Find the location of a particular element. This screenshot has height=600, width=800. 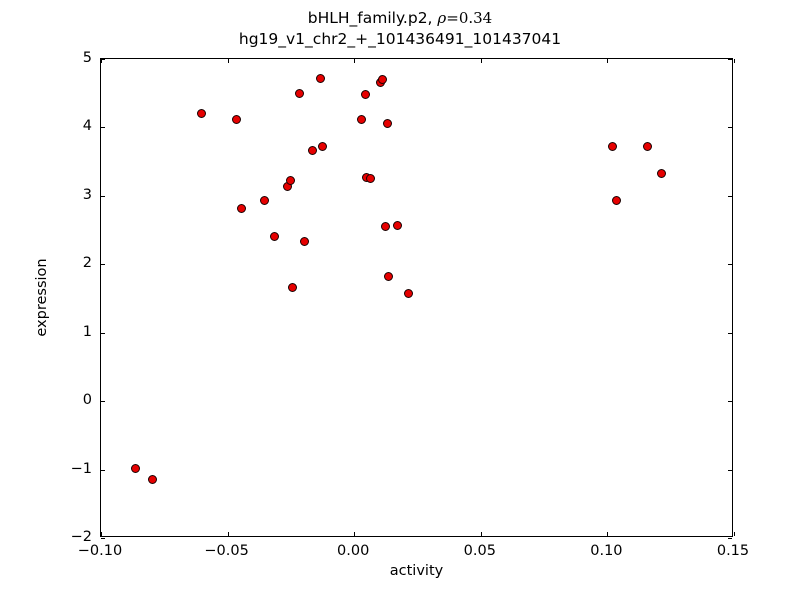

y-axis-label: expression is located at coordinates (42, 297).